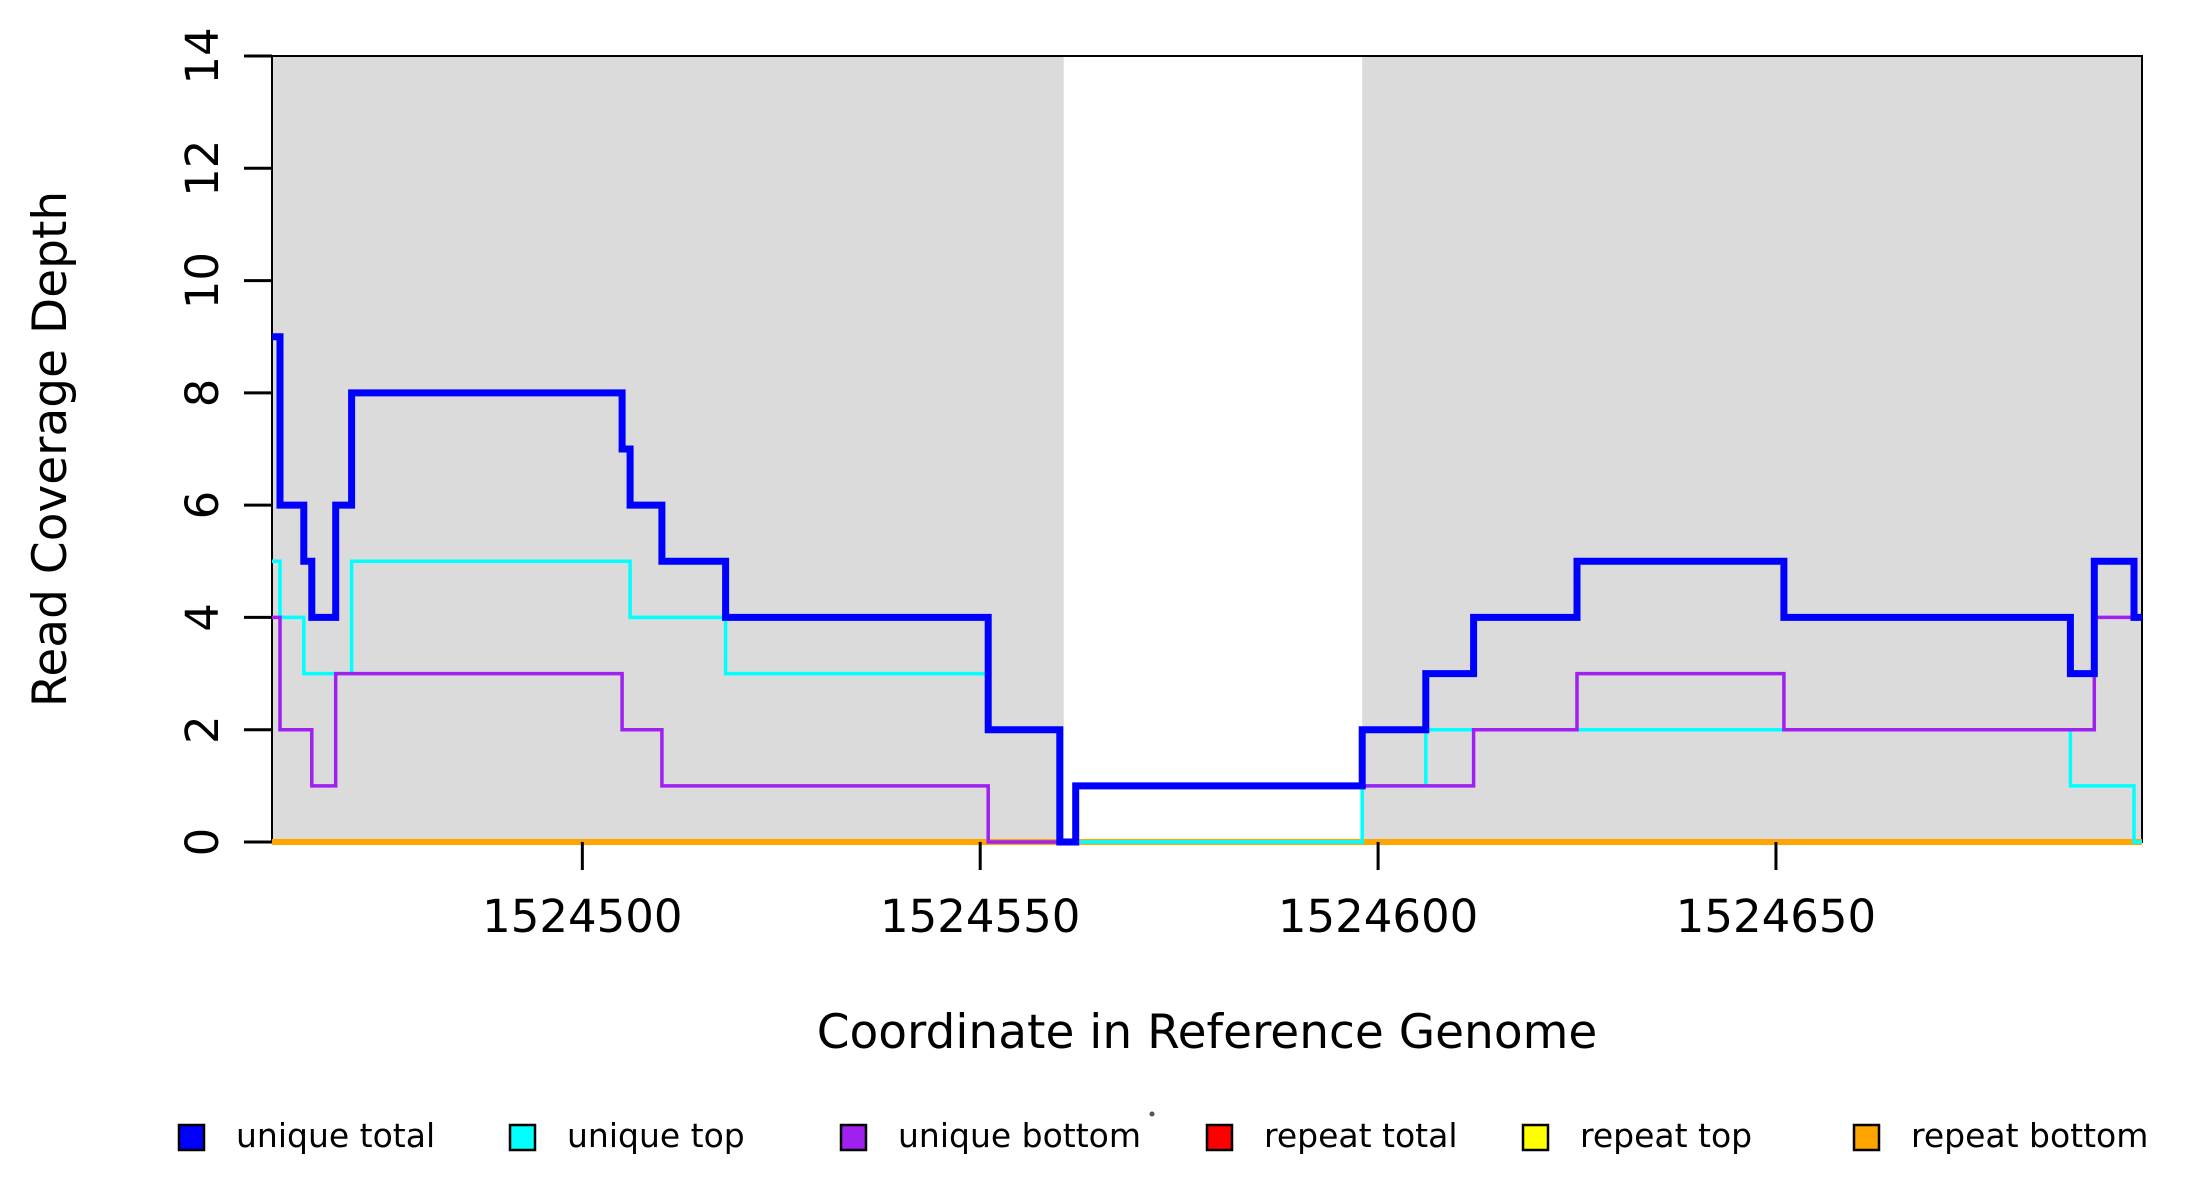 The width and height of the screenshot is (2200, 1204). I want to click on legend-item-unique-bottom: unique bottom, so click(990, 1135).